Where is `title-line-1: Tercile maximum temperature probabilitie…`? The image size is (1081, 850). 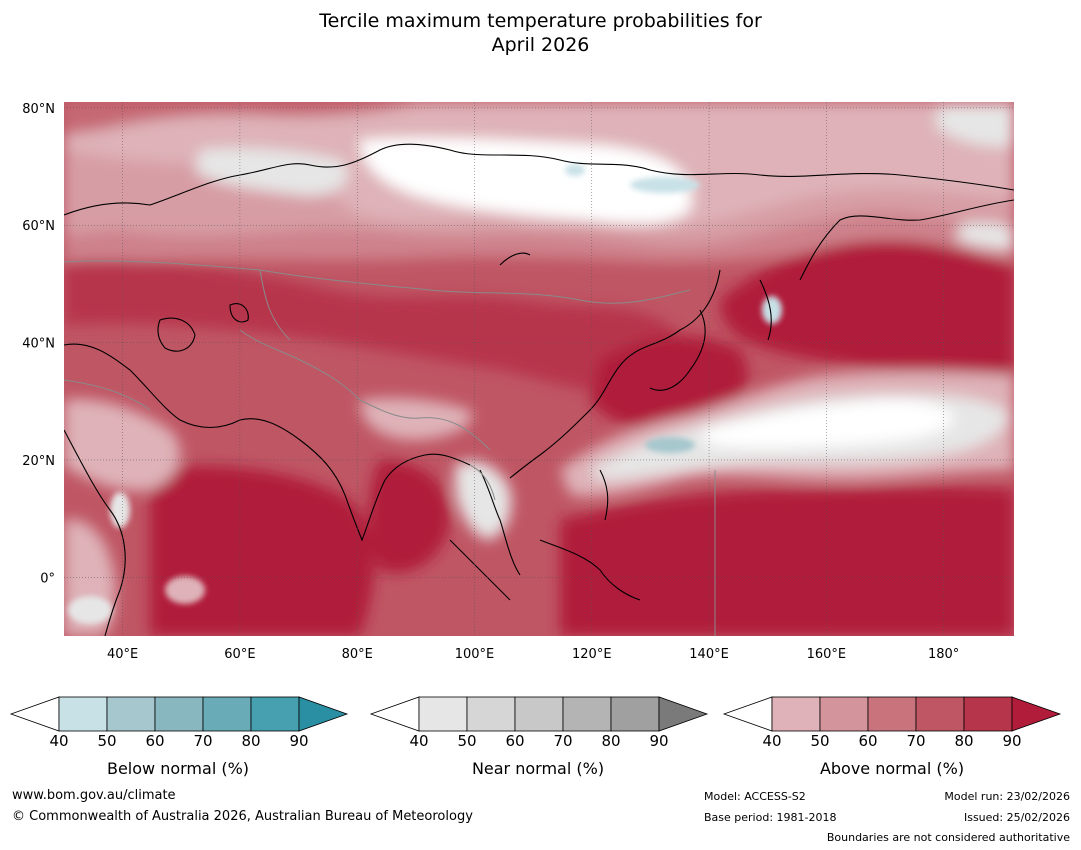 title-line-1: Tercile maximum temperature probabilitie… is located at coordinates (540, 21).